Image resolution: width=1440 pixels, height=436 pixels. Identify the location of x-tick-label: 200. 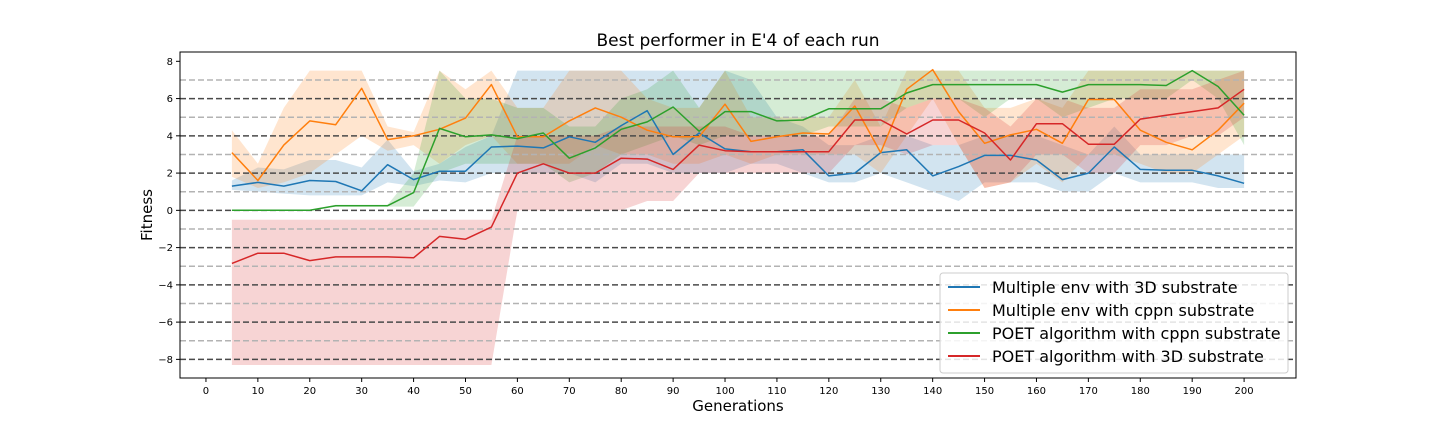
(1244, 391).